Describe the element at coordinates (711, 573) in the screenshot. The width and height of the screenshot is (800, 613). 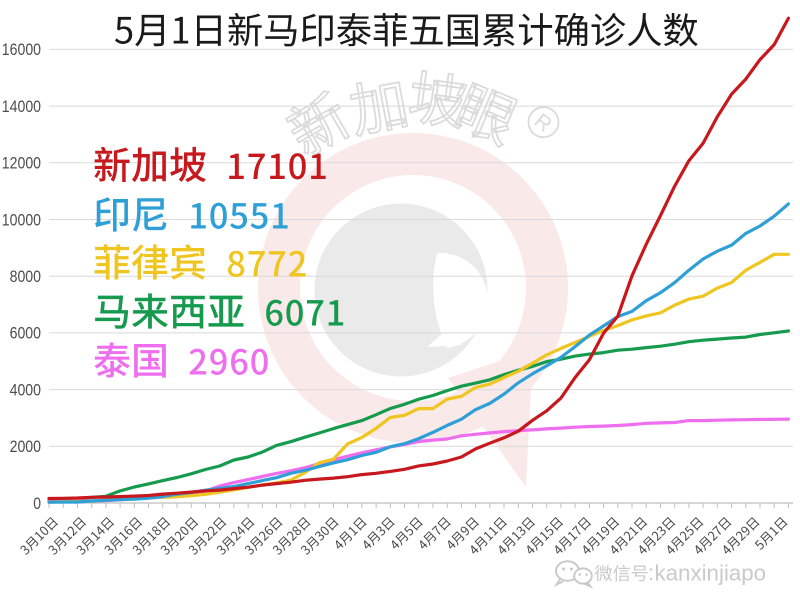
I see `svg-text: kanxinjiapo` at that location.